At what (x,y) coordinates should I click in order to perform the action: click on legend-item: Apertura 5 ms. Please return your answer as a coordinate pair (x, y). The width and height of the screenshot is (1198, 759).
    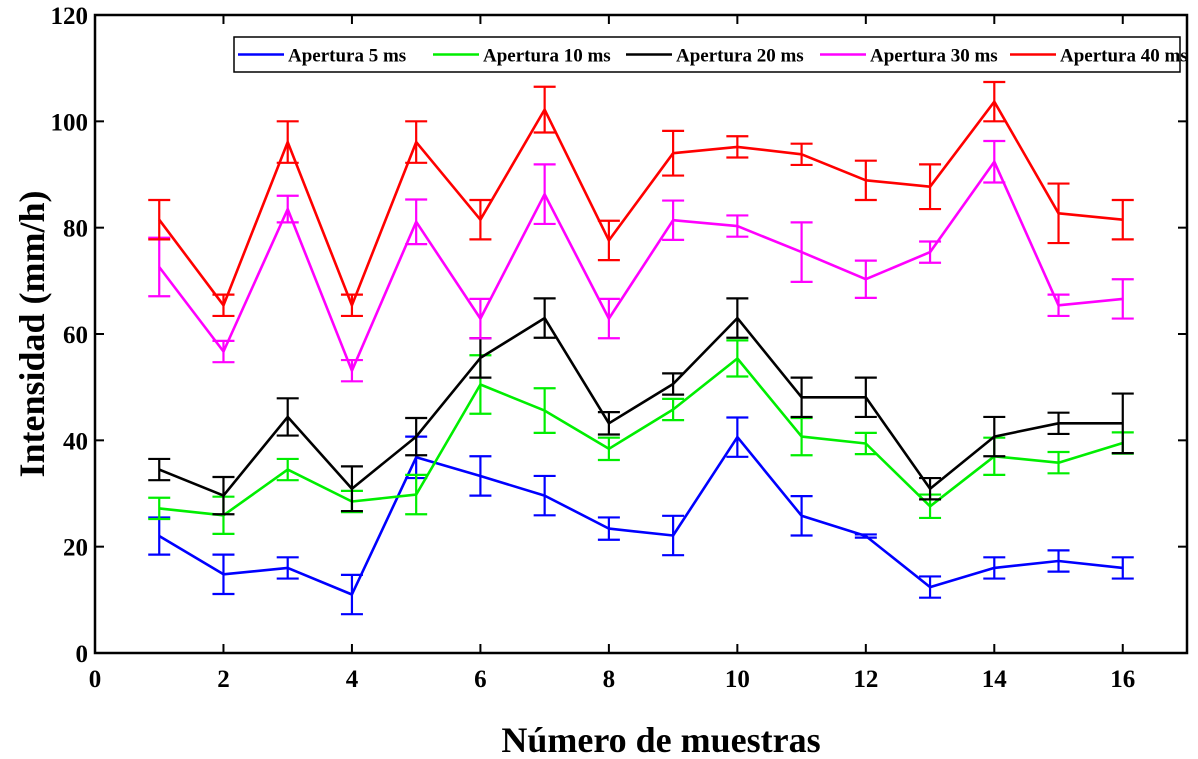
    Looking at the image, I should click on (322, 56).